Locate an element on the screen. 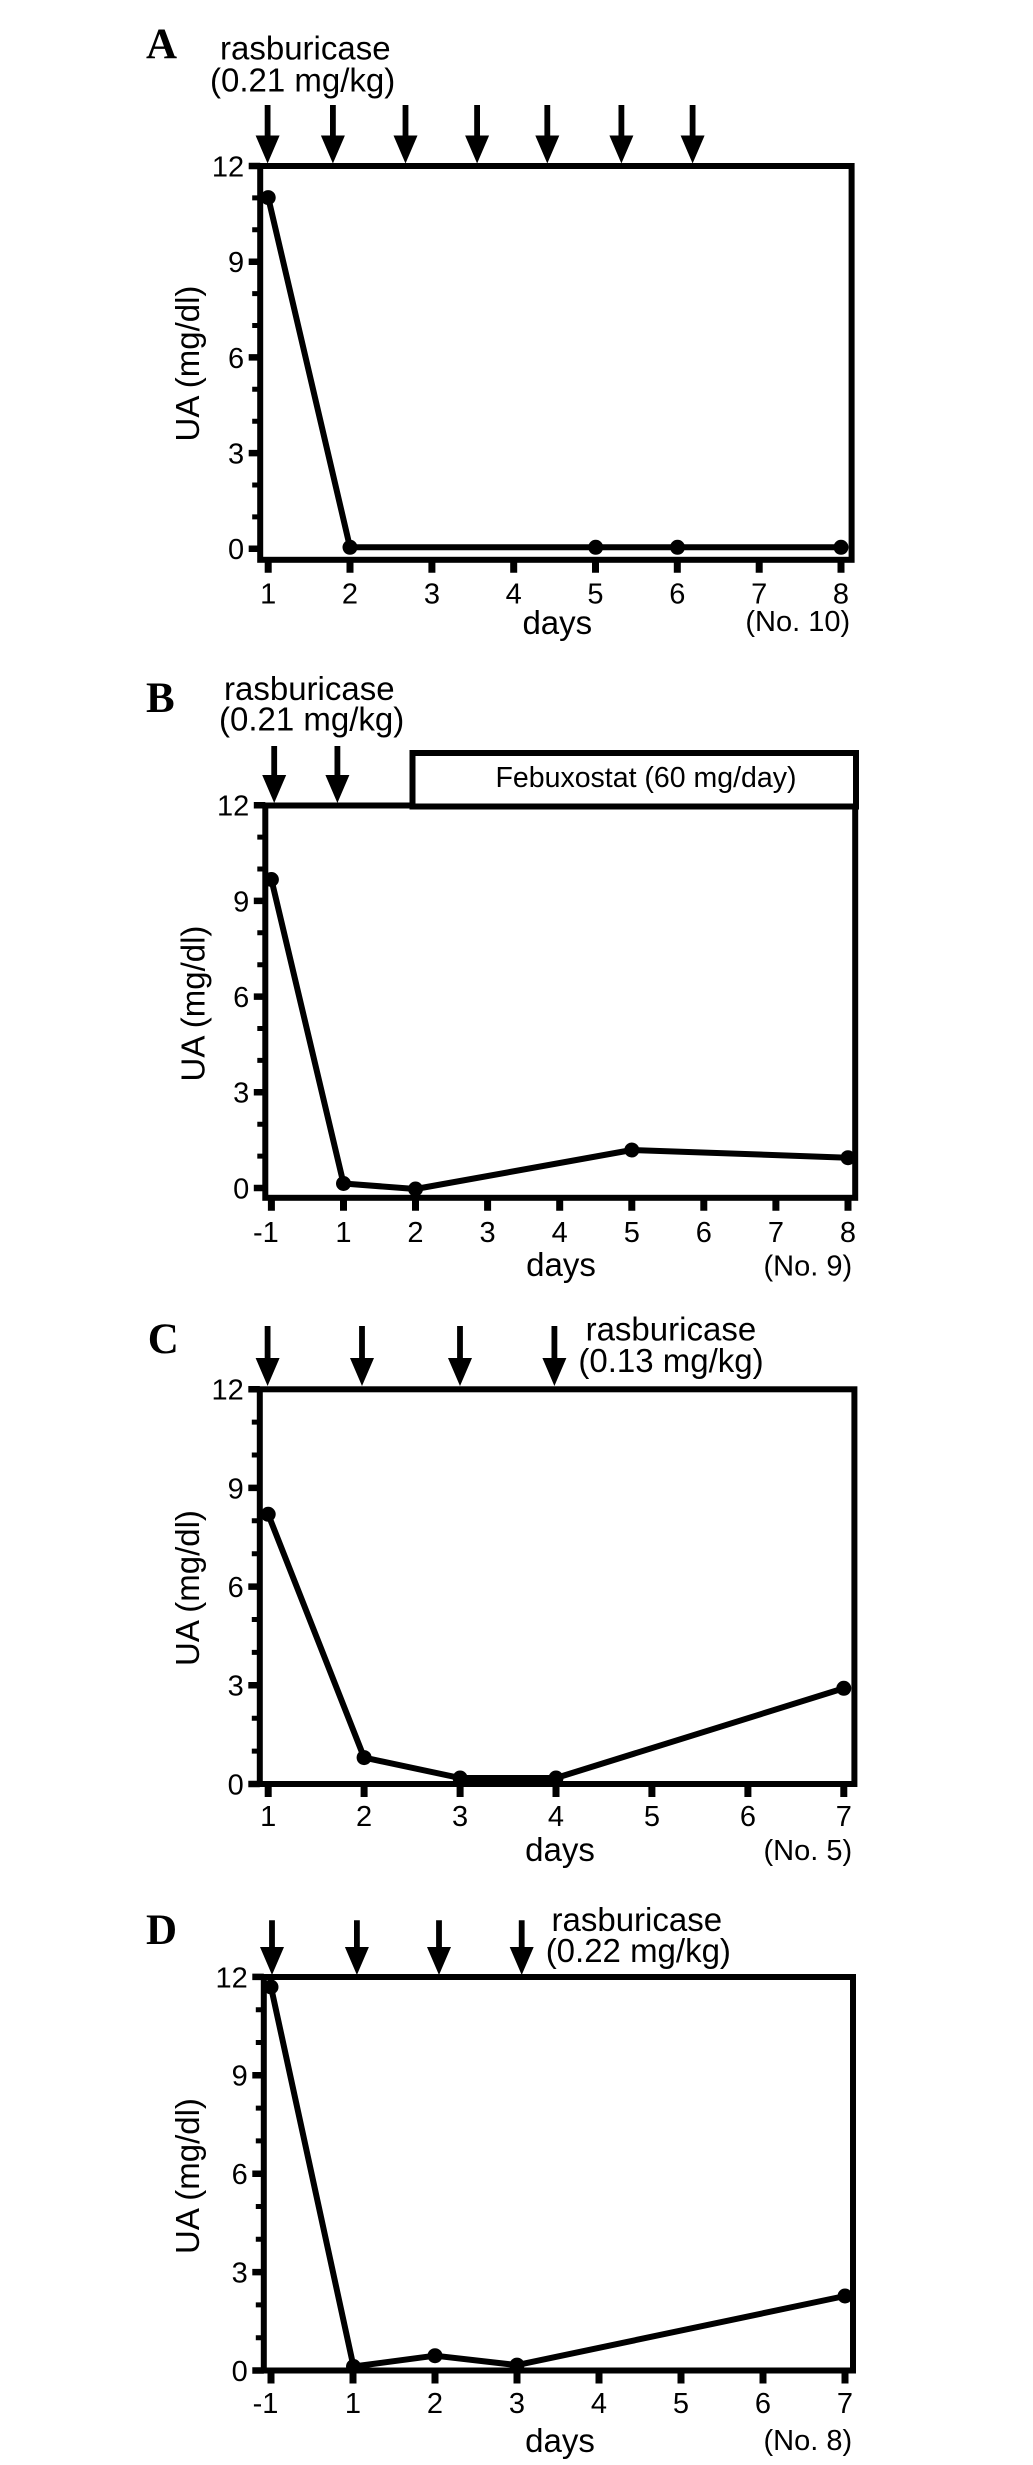 The image size is (1033, 2465). svg-text: B is located at coordinates (160, 698).